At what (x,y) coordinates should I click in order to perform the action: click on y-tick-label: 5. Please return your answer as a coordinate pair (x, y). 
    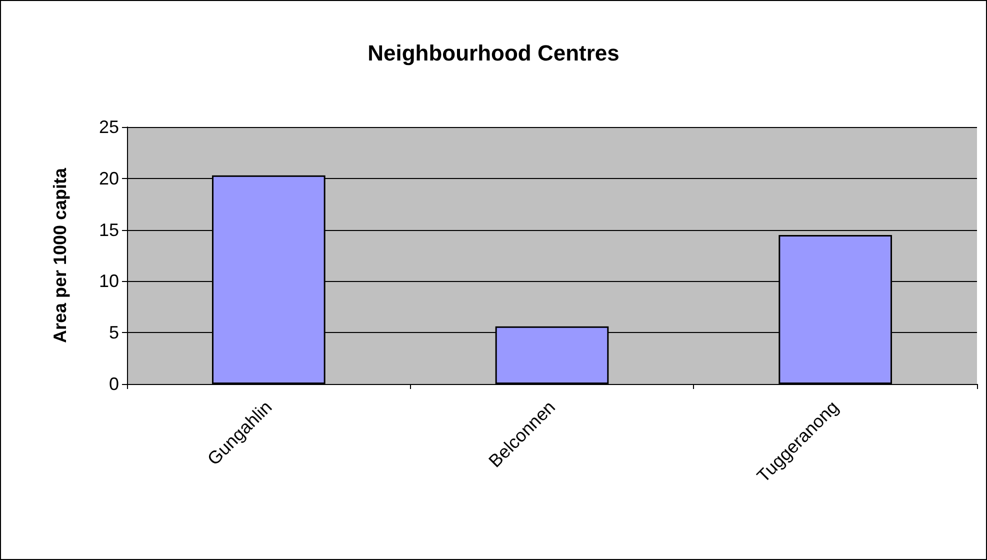
    Looking at the image, I should click on (113, 332).